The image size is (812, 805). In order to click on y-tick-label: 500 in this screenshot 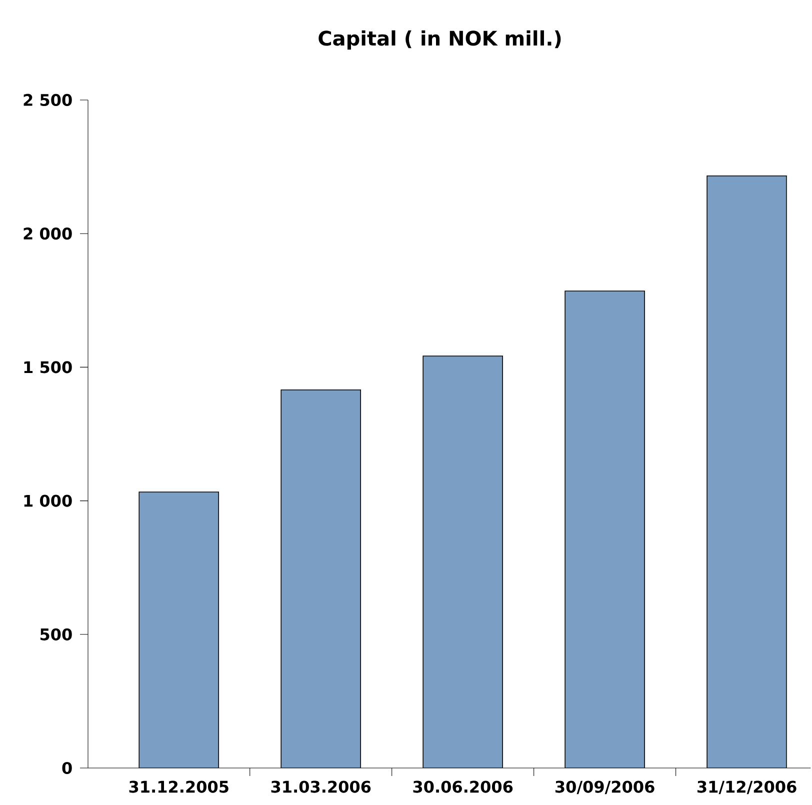, I will do `click(56, 634)`.